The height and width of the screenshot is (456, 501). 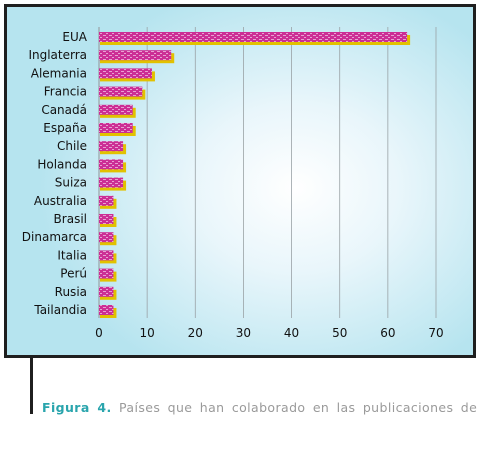 What do you see at coordinates (291, 333) in the screenshot?
I see `x-tick-label: 40` at bounding box center [291, 333].